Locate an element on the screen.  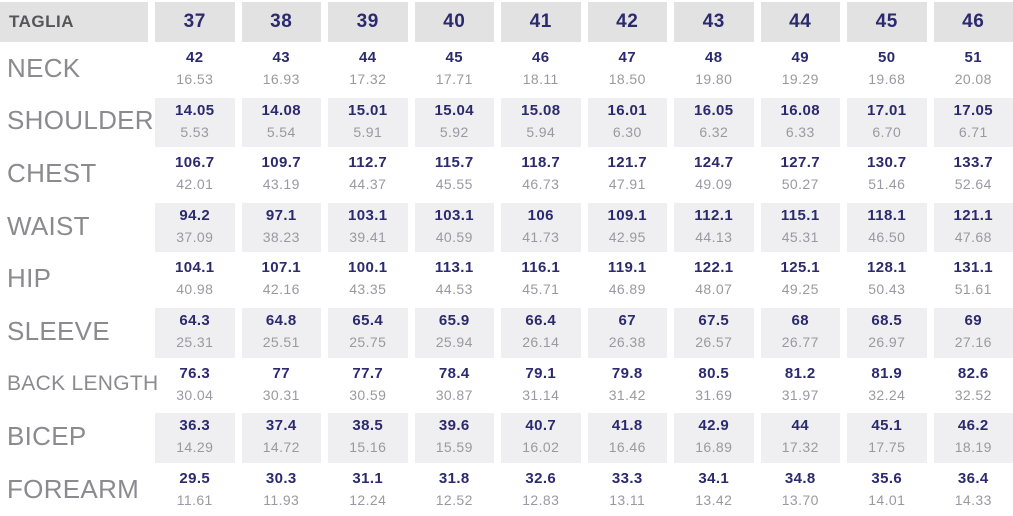
cm-value: 113.1 is located at coordinates (454, 268).